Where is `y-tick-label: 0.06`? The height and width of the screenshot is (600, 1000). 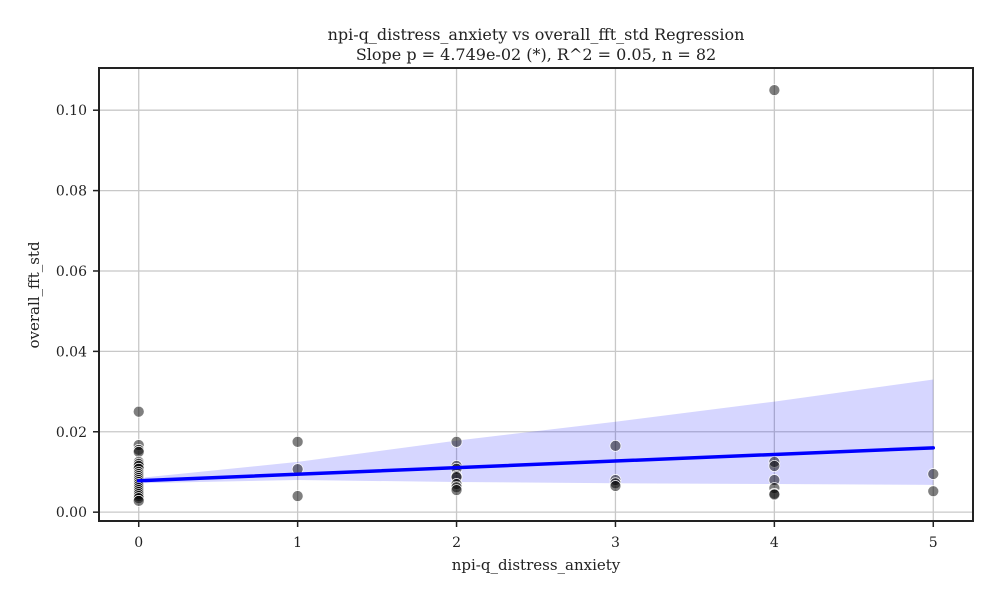 y-tick-label: 0.06 is located at coordinates (71, 272).